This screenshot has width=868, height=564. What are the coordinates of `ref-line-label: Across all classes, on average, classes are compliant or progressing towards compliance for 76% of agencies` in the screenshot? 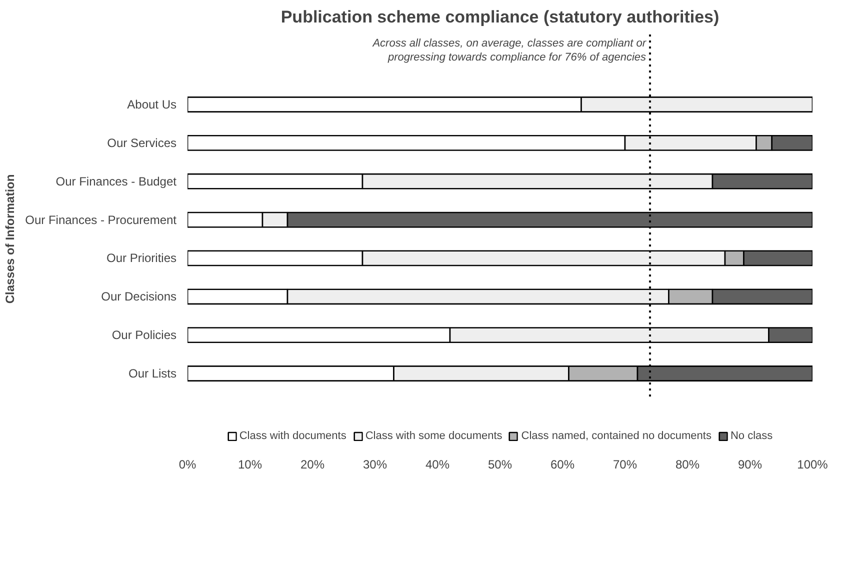 It's located at (510, 50).